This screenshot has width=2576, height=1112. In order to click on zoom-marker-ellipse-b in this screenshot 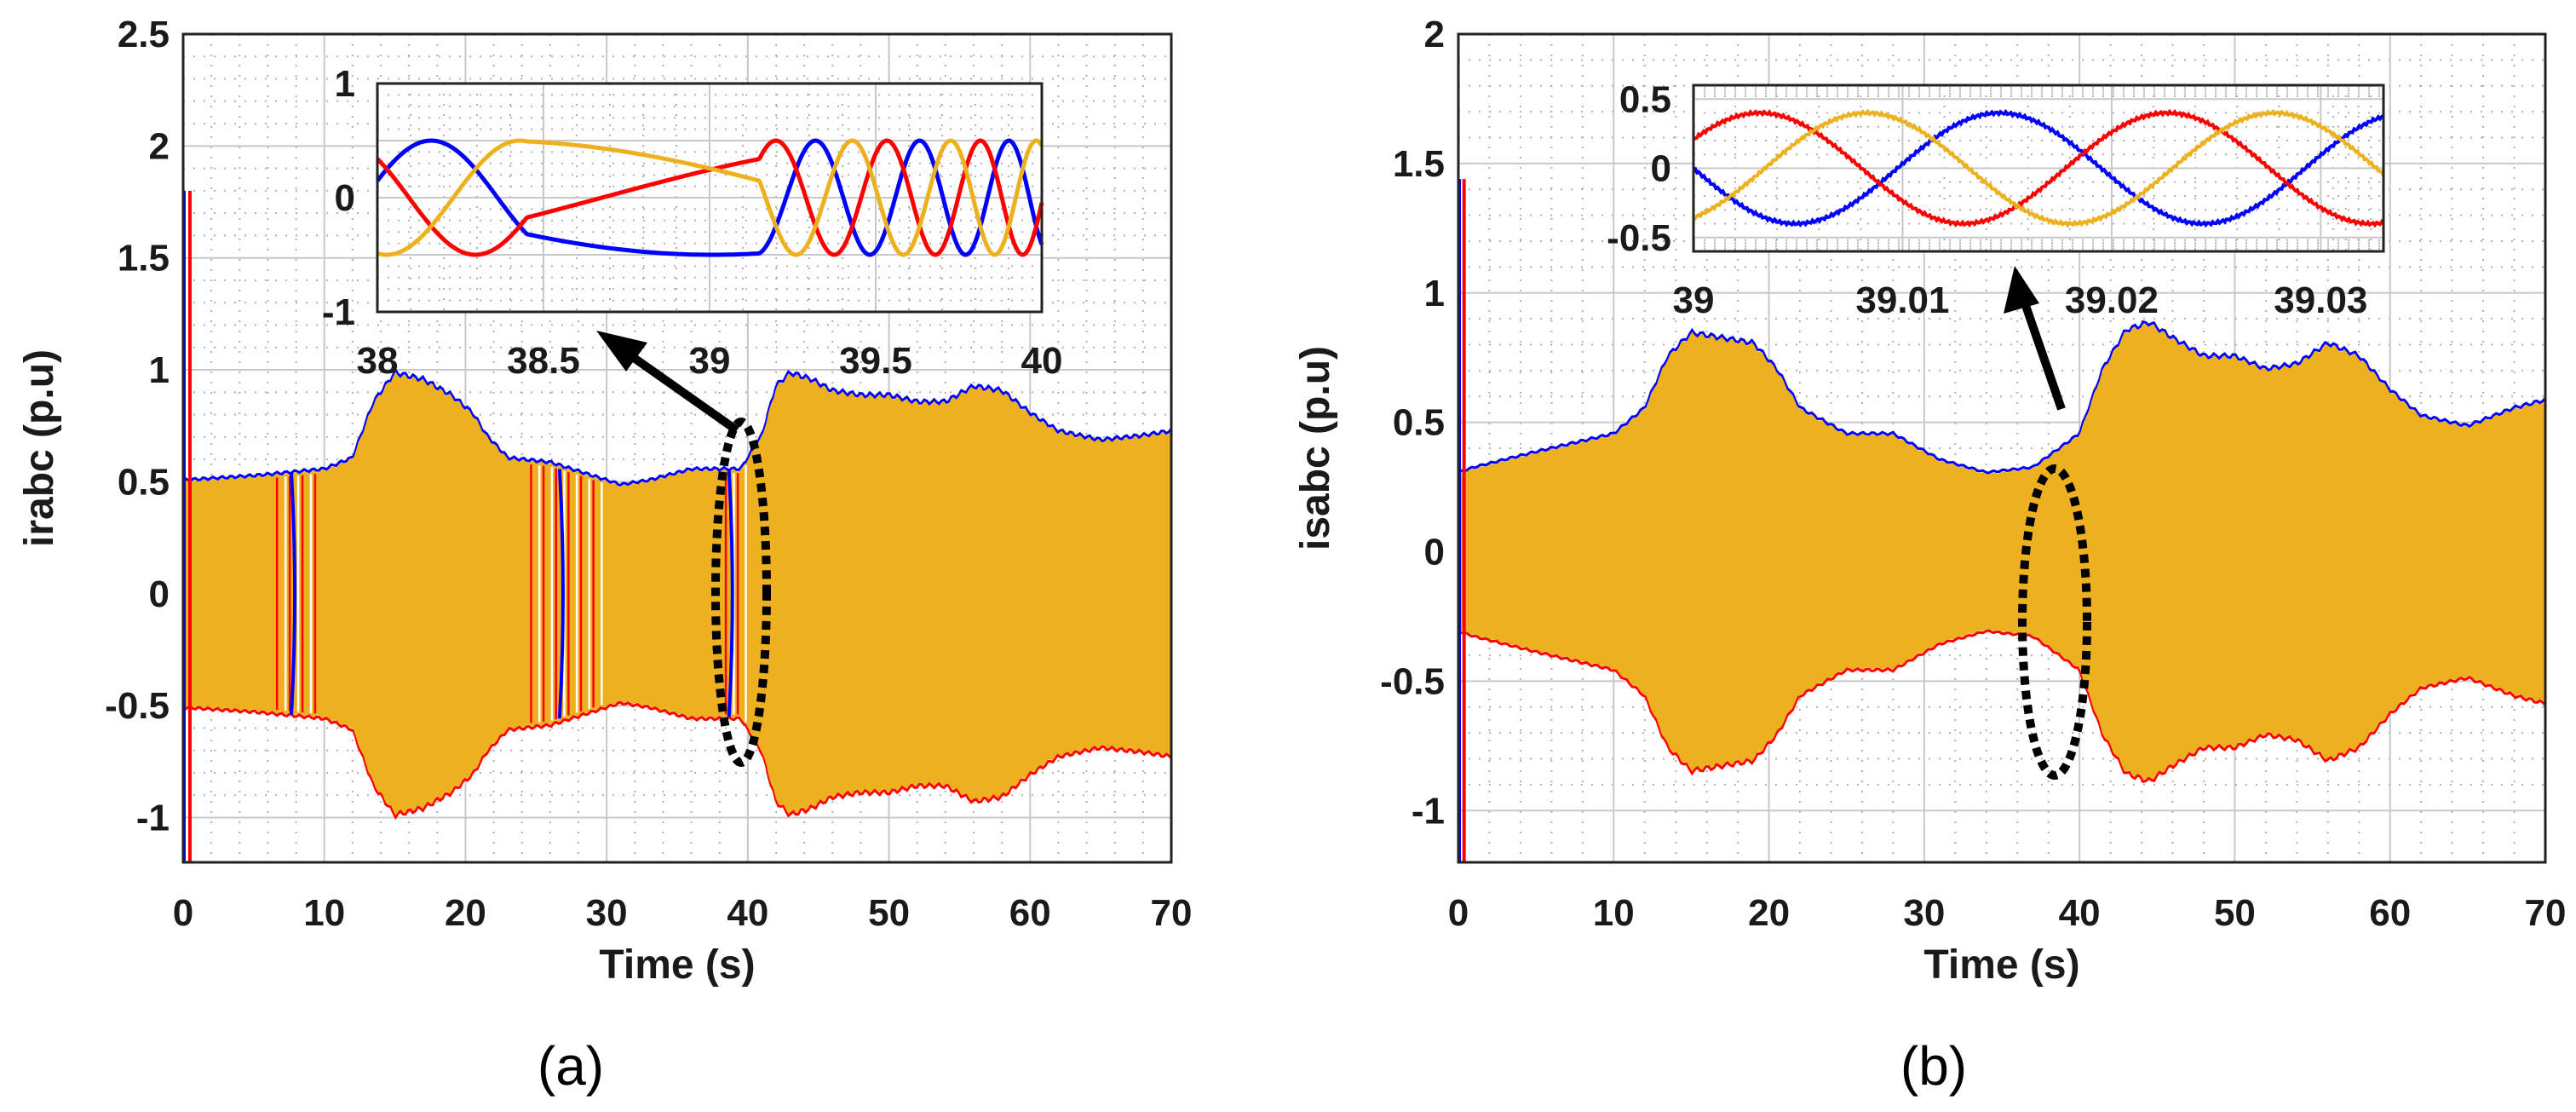, I will do `click(2054, 622)`.